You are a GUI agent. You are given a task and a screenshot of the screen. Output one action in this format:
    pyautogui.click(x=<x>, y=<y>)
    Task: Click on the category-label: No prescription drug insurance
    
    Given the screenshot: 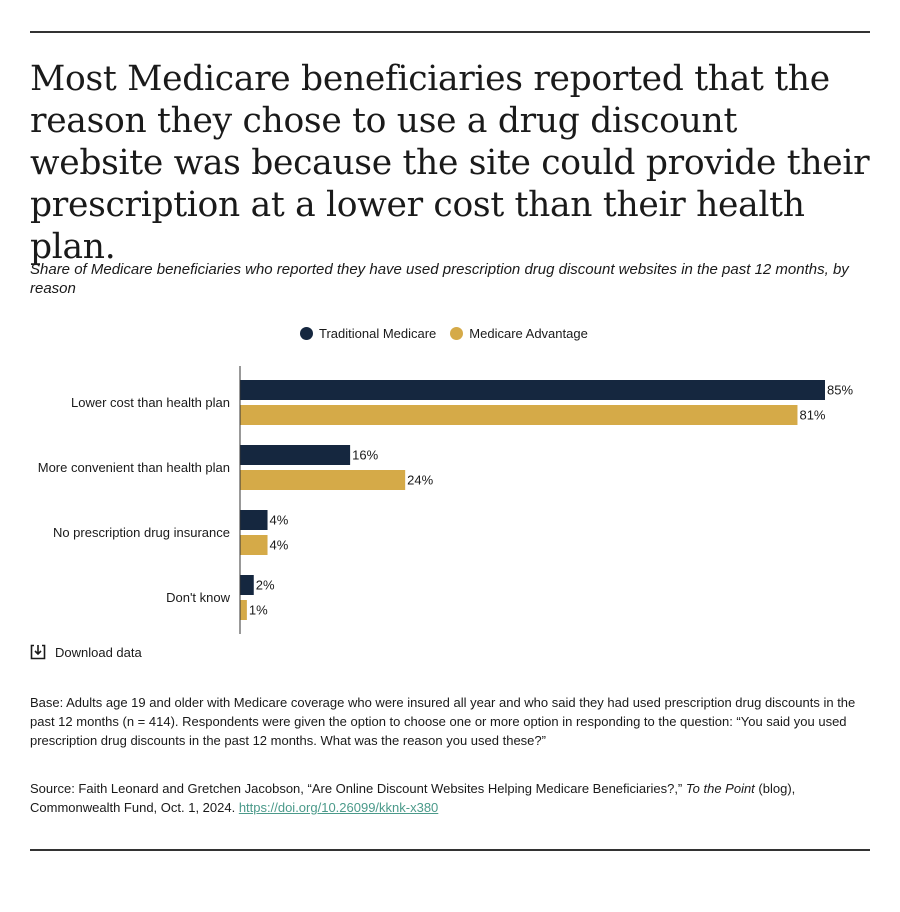 What is the action you would take?
    pyautogui.click(x=141, y=532)
    